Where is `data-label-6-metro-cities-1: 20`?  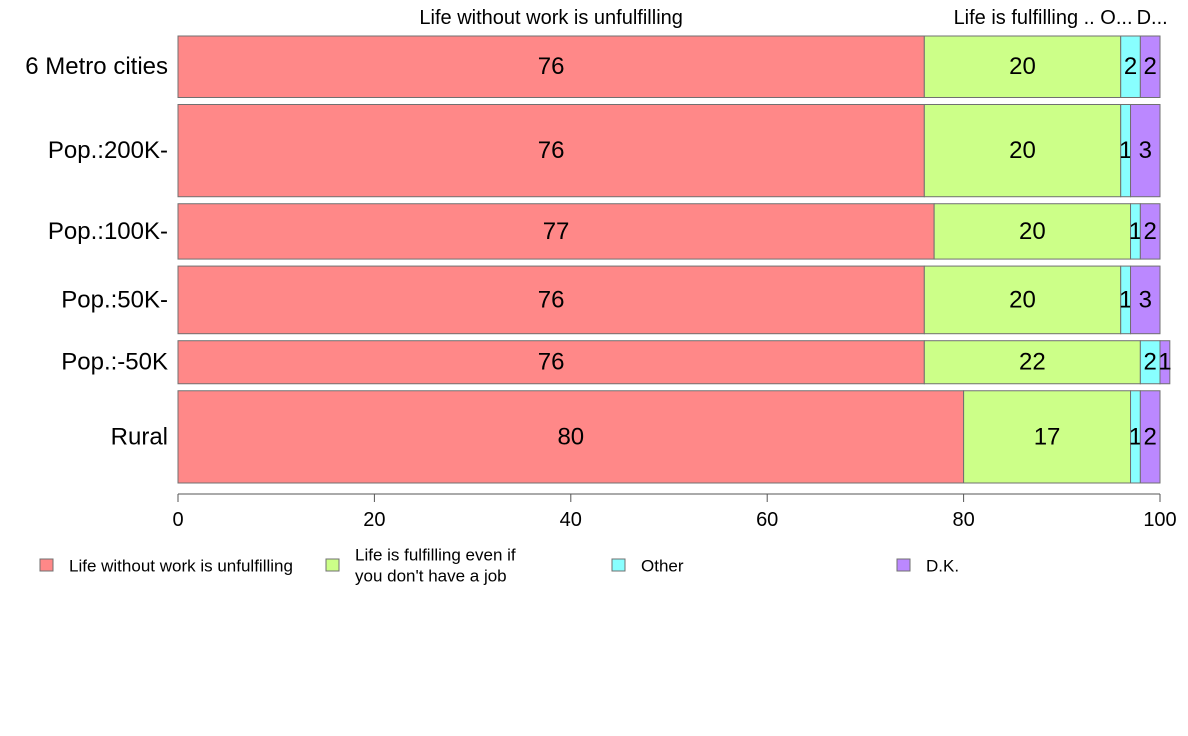
data-label-6-metro-cities-1: 20 is located at coordinates (1022, 66).